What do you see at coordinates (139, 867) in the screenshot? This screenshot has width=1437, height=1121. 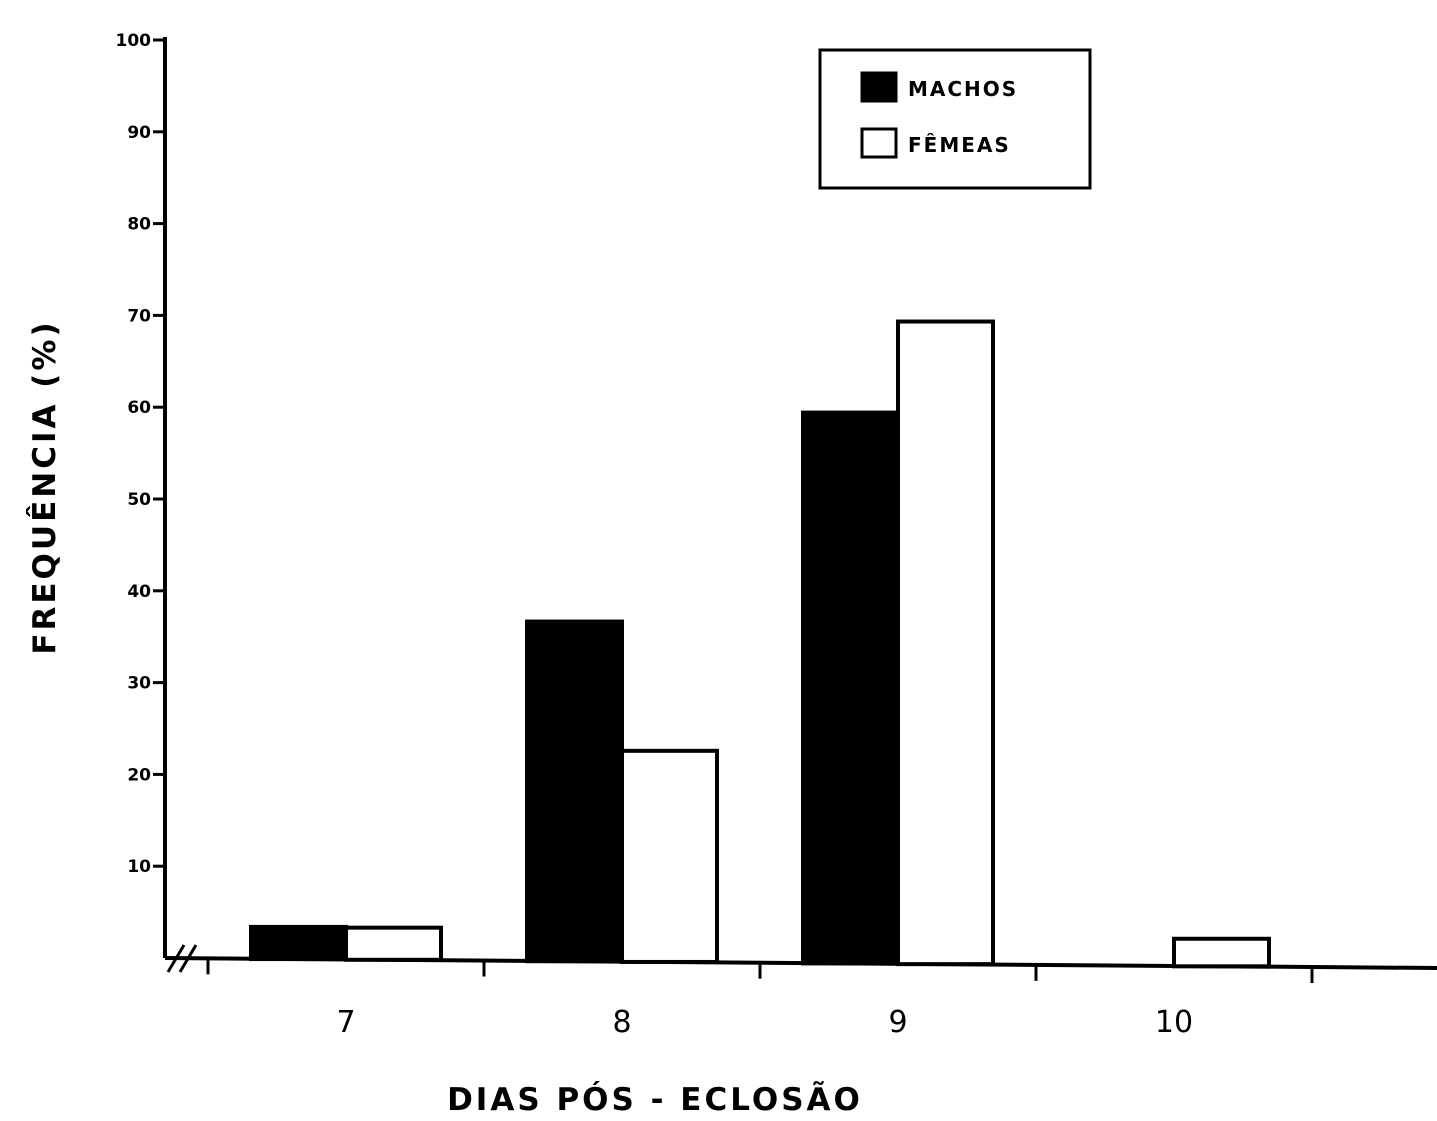 I see `y-tick-label: 10` at bounding box center [139, 867].